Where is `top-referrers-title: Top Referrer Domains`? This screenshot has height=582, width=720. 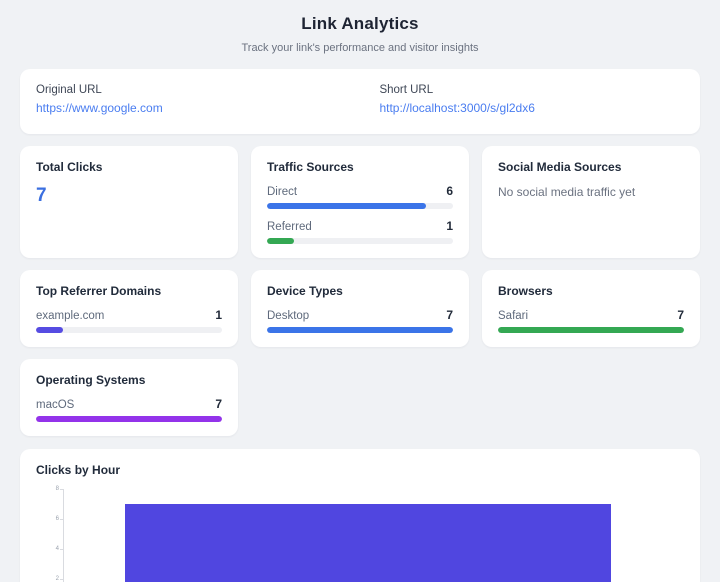 top-referrers-title: Top Referrer Domains is located at coordinates (99, 291).